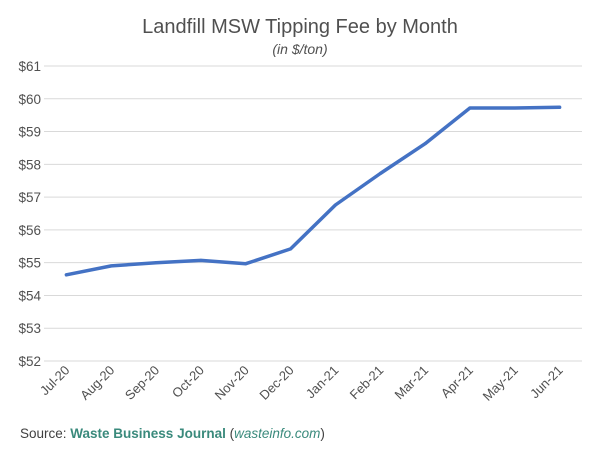 The height and width of the screenshot is (450, 600). What do you see at coordinates (29, 164) in the screenshot?
I see `y-tick-label: $58` at bounding box center [29, 164].